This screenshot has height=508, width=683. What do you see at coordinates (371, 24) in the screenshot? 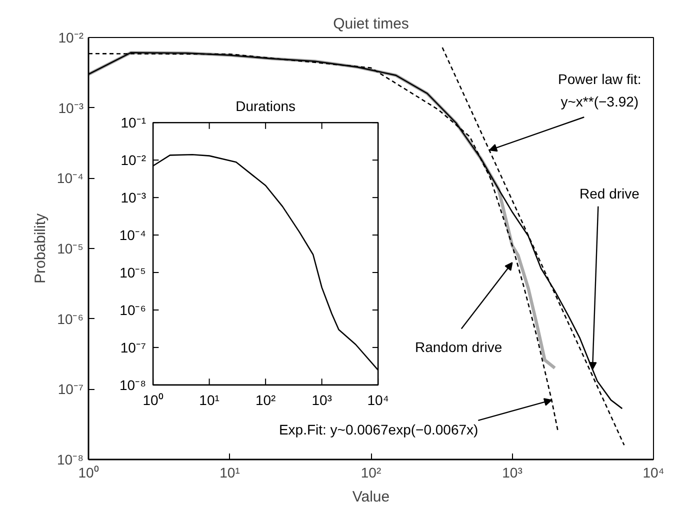
I see `chart-title: Quiet times` at bounding box center [371, 24].